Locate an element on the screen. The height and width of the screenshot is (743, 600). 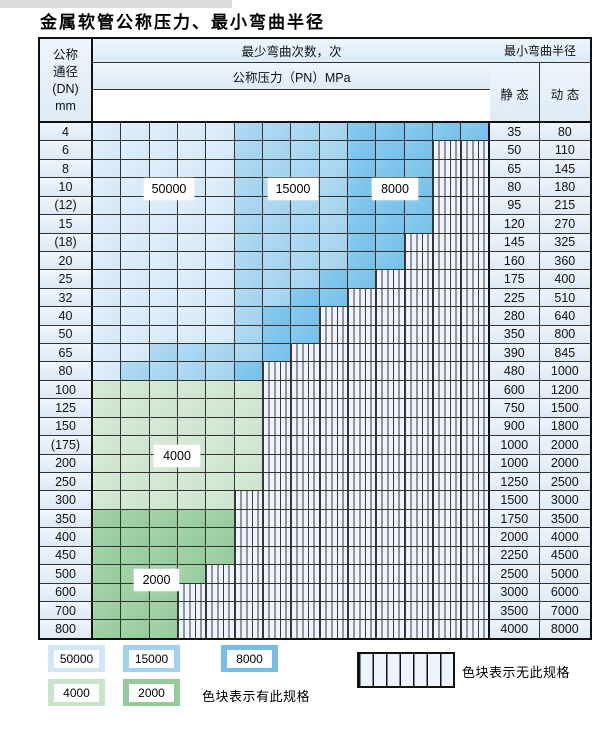
dynamic-radius-value: 80 is located at coordinates (564, 132).